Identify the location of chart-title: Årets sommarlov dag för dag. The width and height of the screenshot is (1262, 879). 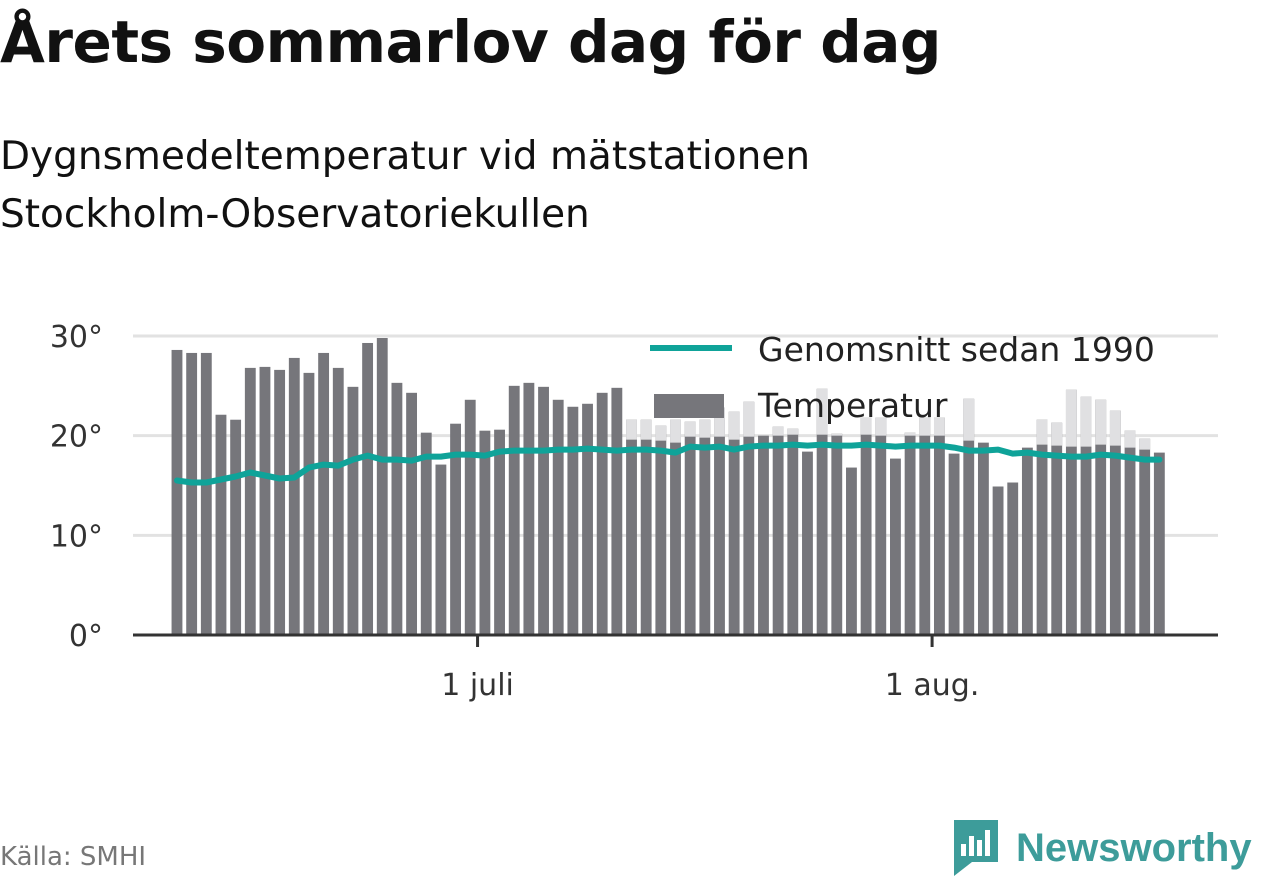
(470, 42).